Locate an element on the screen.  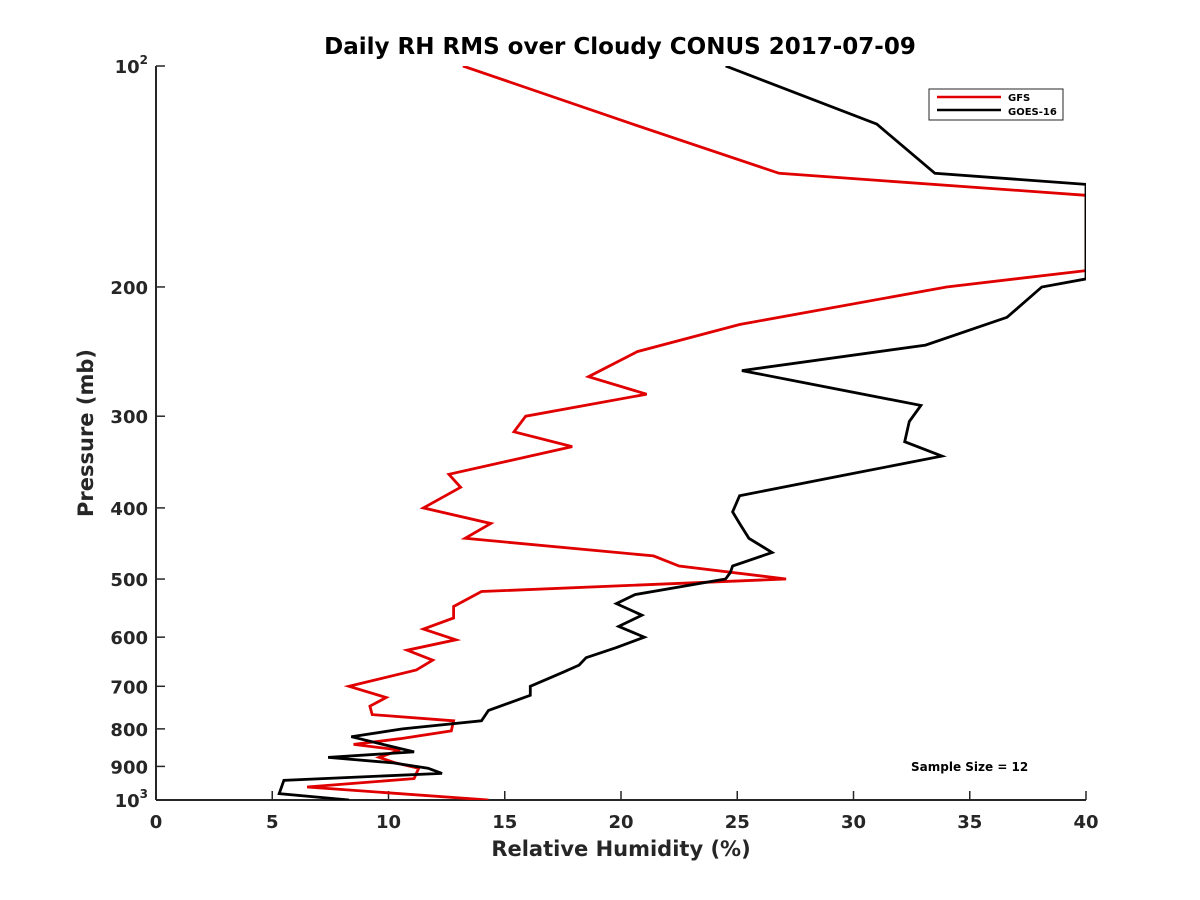
y-tick-labels: 10² 200 300 400 500 600 700 800 900 10³ is located at coordinates (129, 432).